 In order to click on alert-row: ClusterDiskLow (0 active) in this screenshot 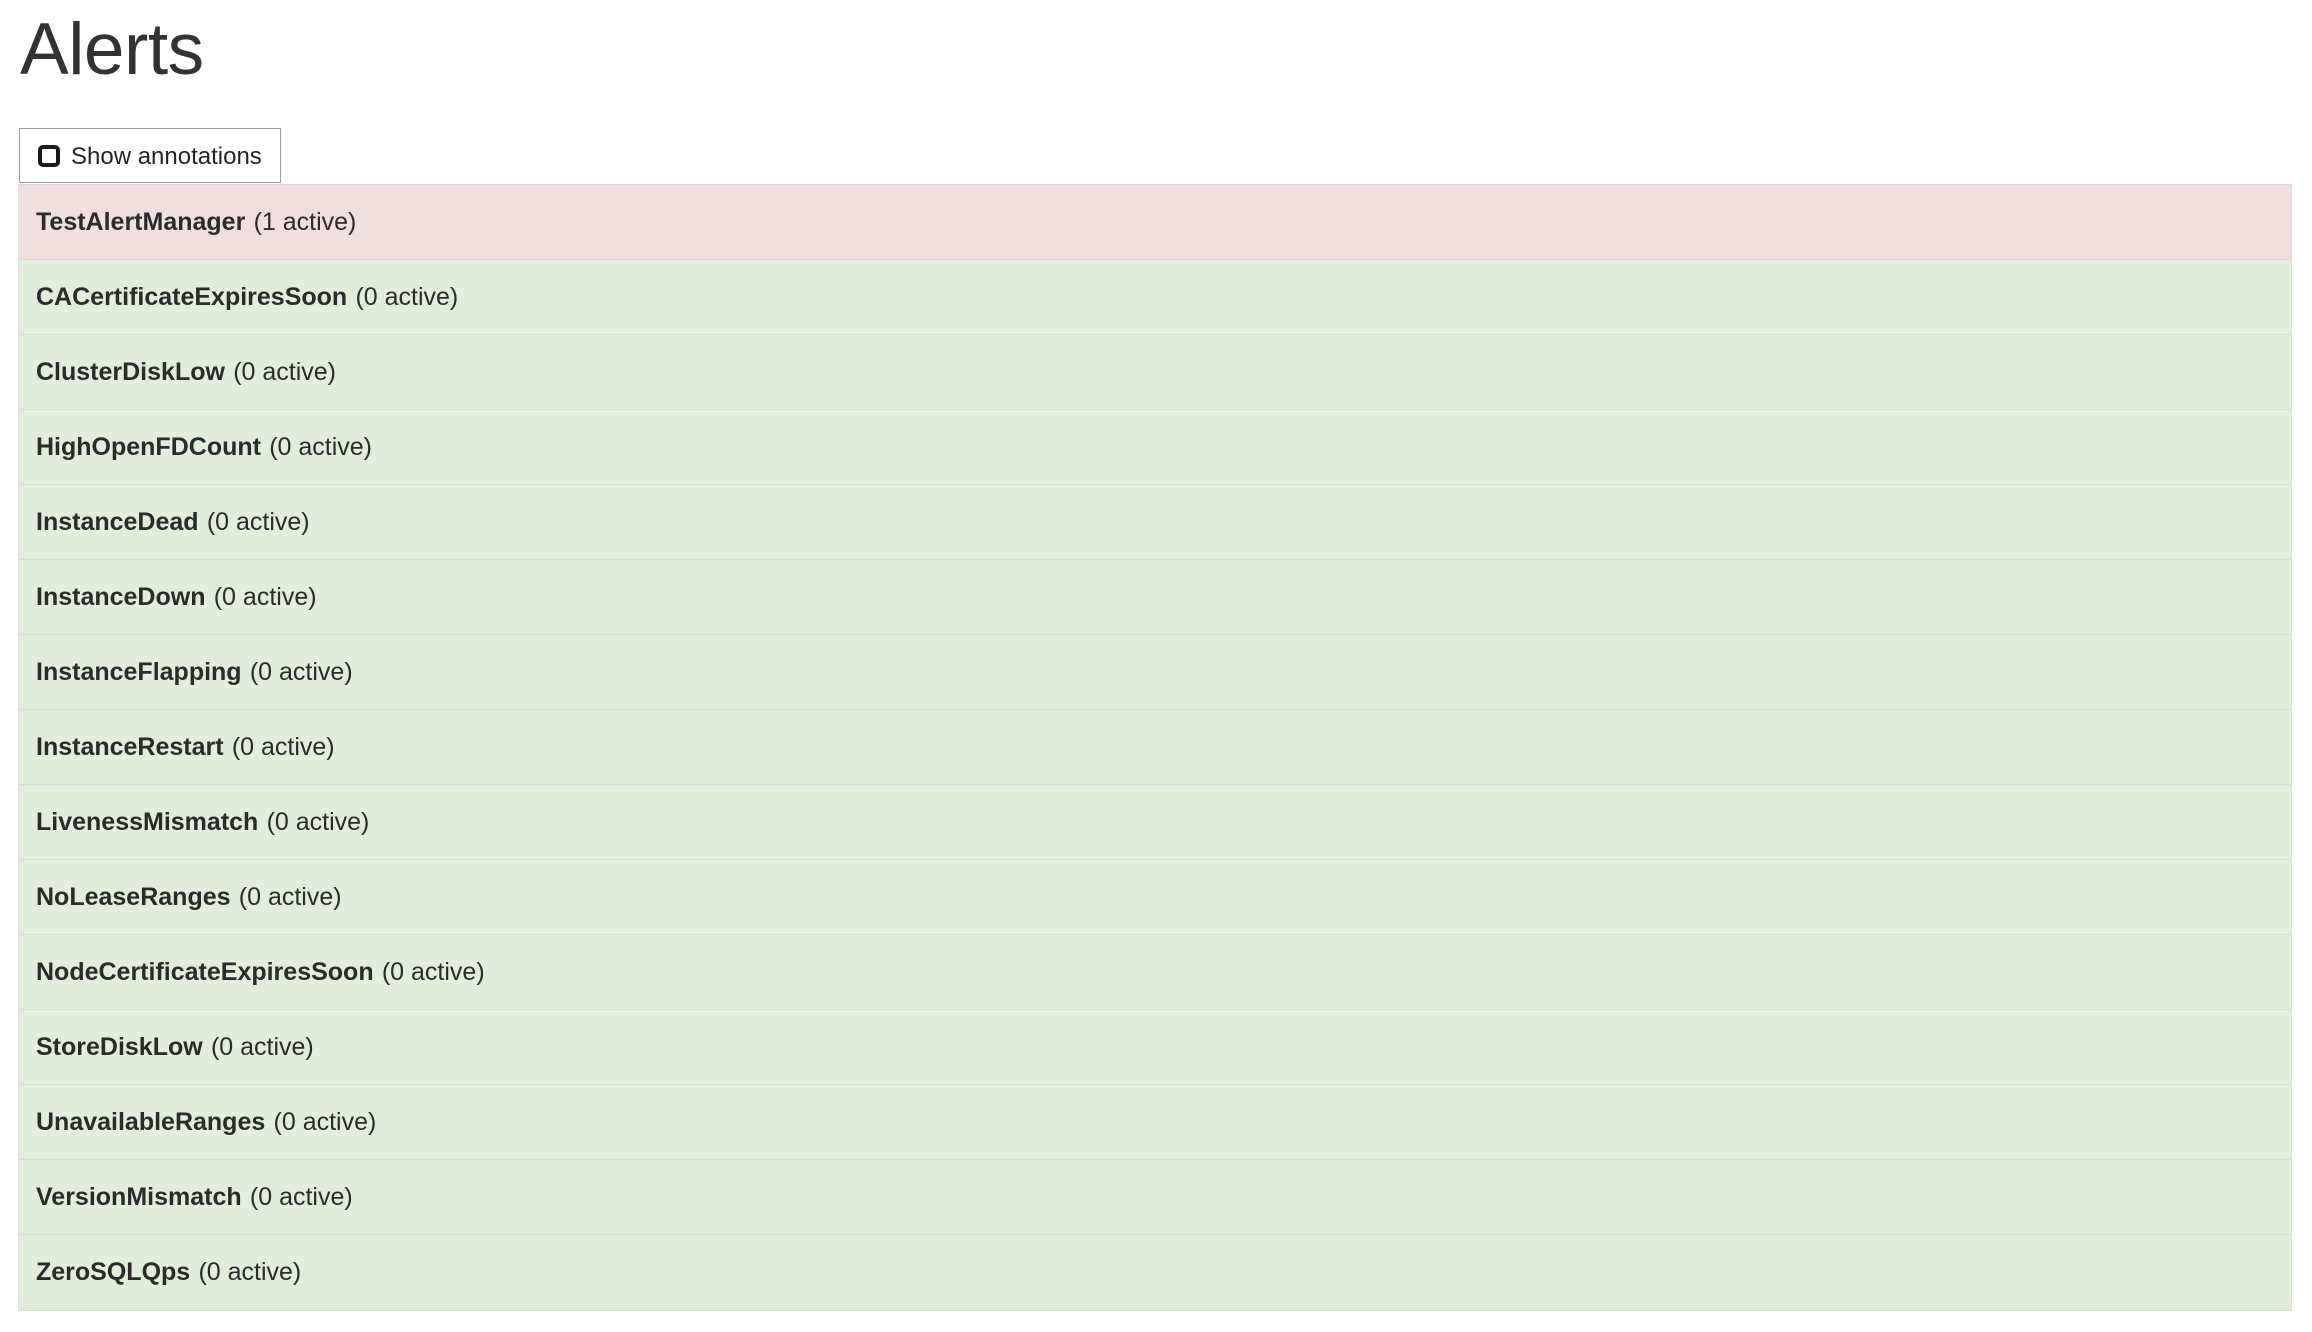, I will do `click(1155, 372)`.